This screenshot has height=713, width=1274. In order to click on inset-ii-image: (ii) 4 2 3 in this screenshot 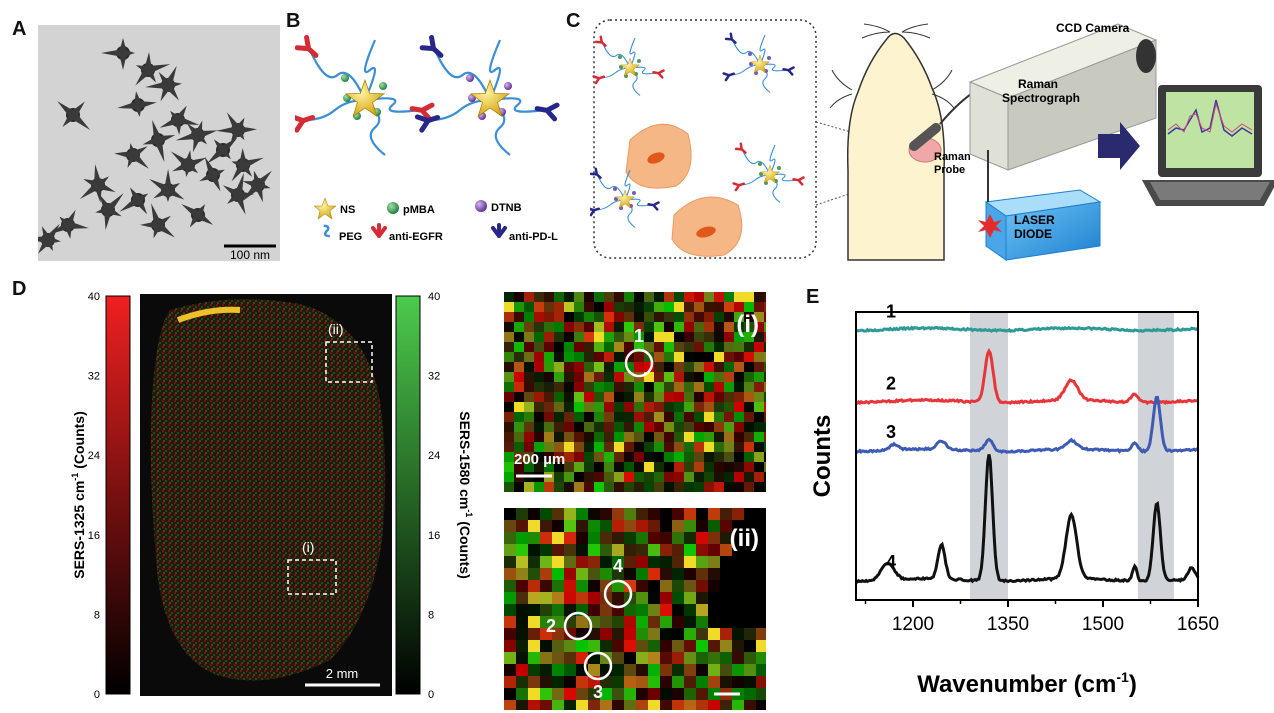, I will do `click(635, 609)`.